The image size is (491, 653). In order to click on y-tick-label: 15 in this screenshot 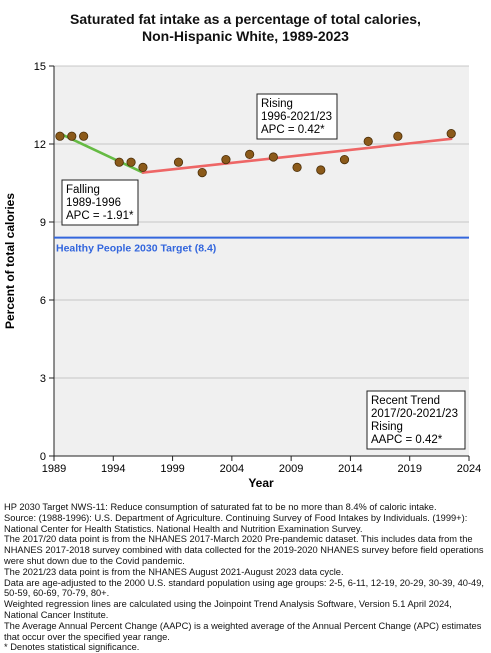, I will do `click(40, 67)`.